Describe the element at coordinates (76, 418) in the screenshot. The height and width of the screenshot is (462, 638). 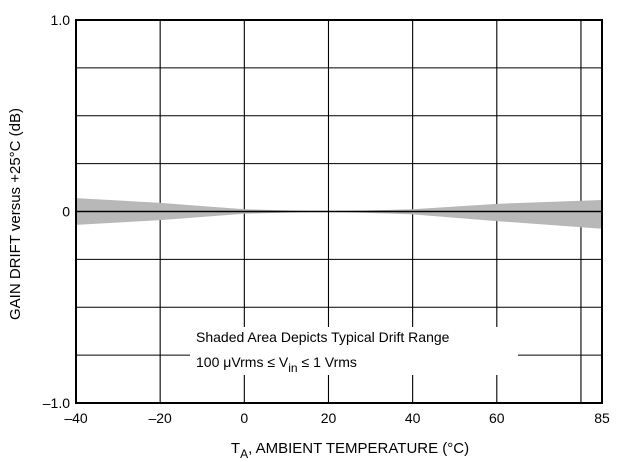
I see `x-tick-label: –40` at that location.